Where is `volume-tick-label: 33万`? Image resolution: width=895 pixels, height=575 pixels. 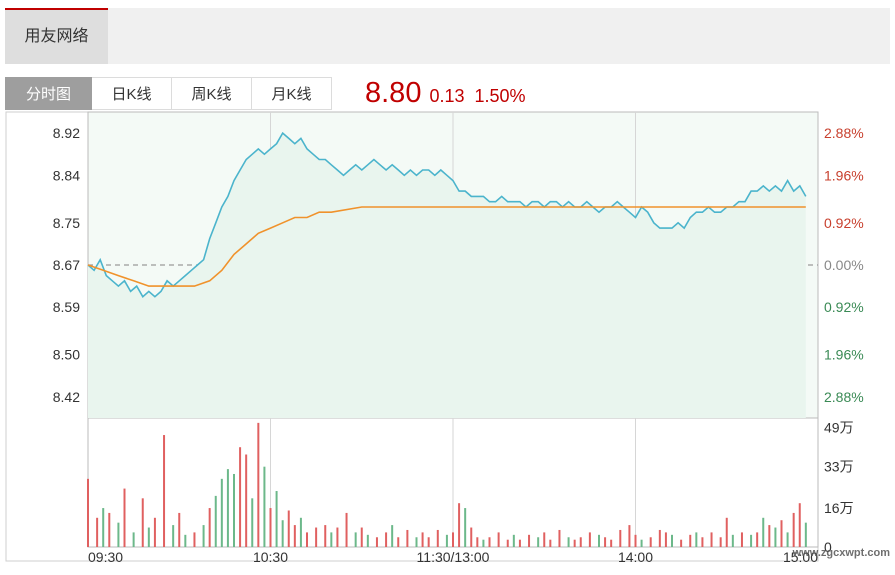
volume-tick-label: 33万 is located at coordinates (839, 467).